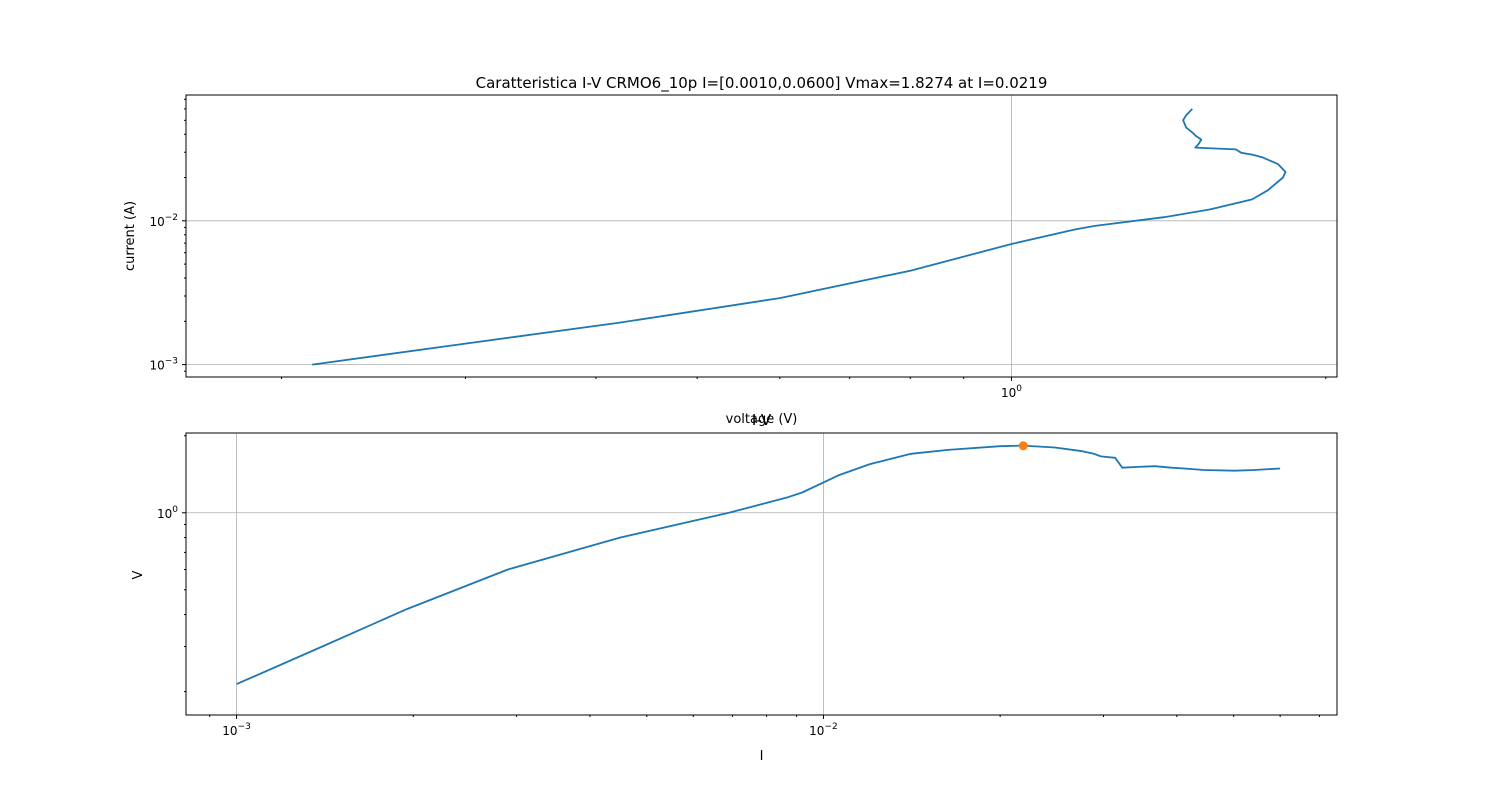 This screenshot has height=803, width=1485. I want to click on y-tick-label: 10⁻³, so click(163, 365).